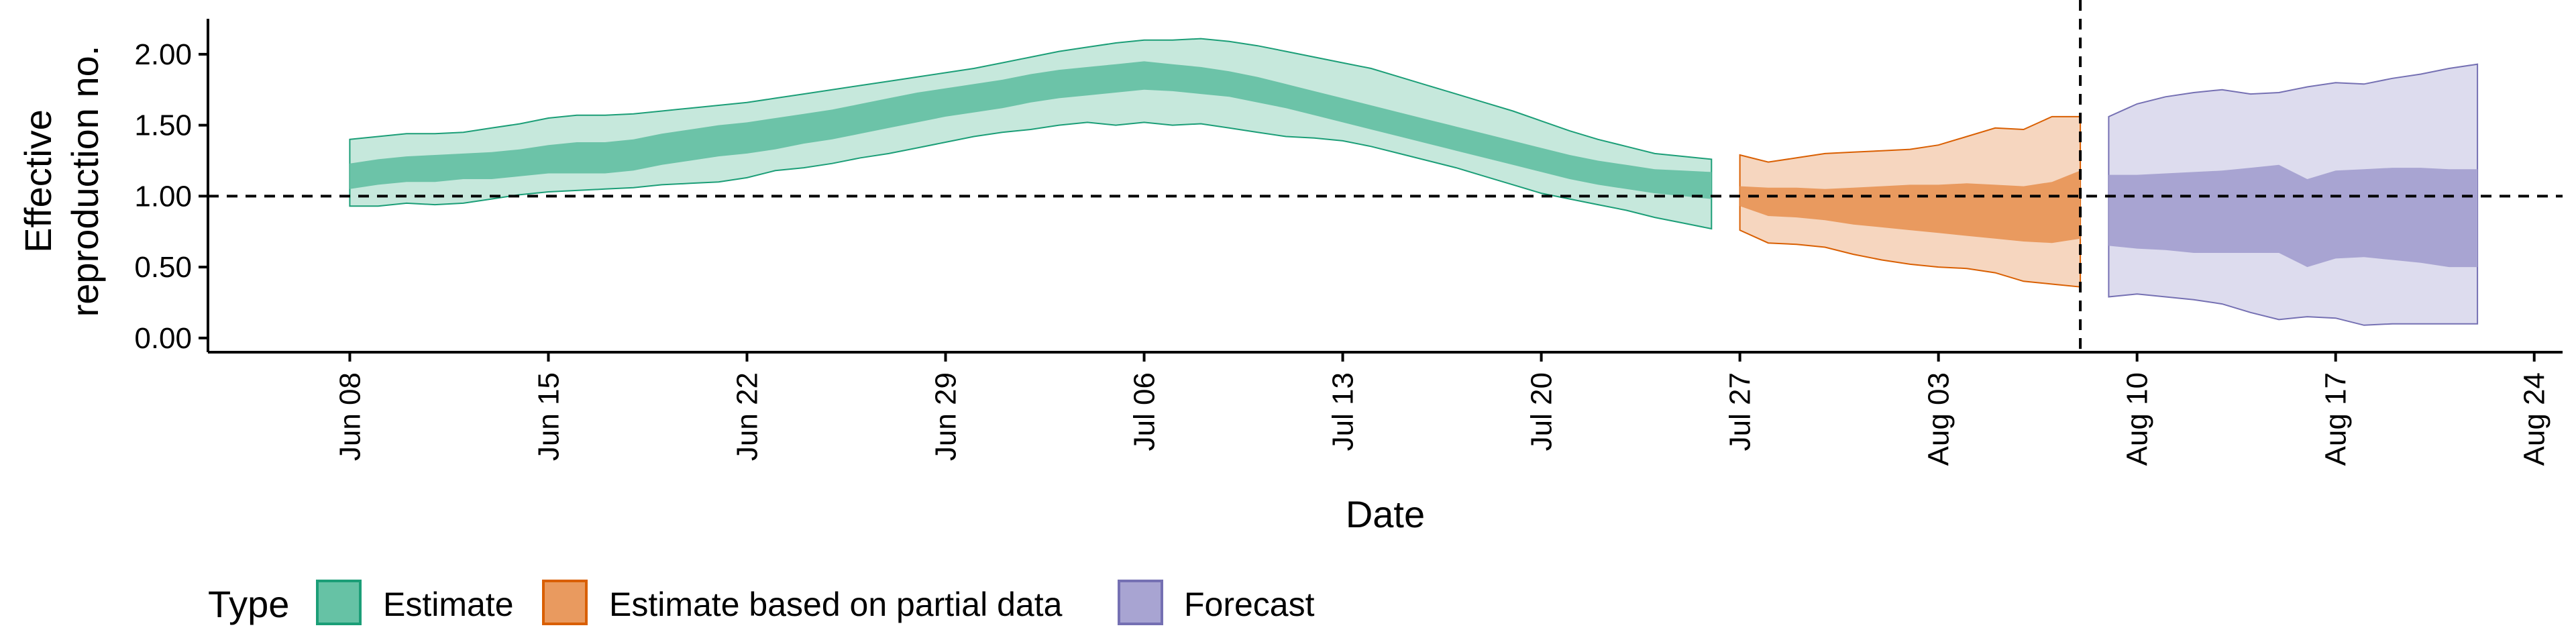 The height and width of the screenshot is (644, 2576). What do you see at coordinates (163, 54) in the screenshot?
I see `y-tick-label: 2.00` at bounding box center [163, 54].